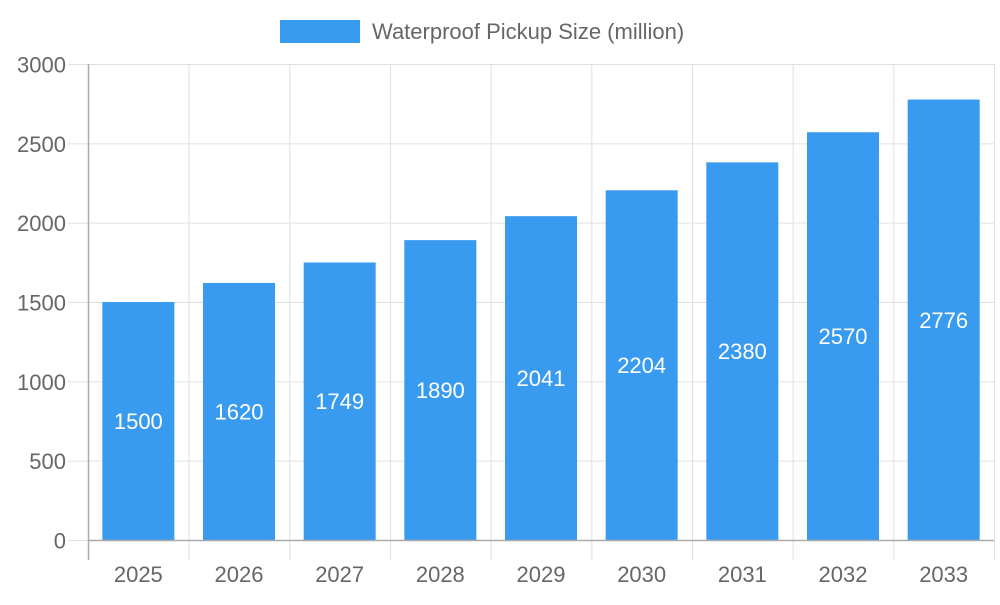 The width and height of the screenshot is (1000, 605). I want to click on x-tick-label: 2027, so click(339, 574).